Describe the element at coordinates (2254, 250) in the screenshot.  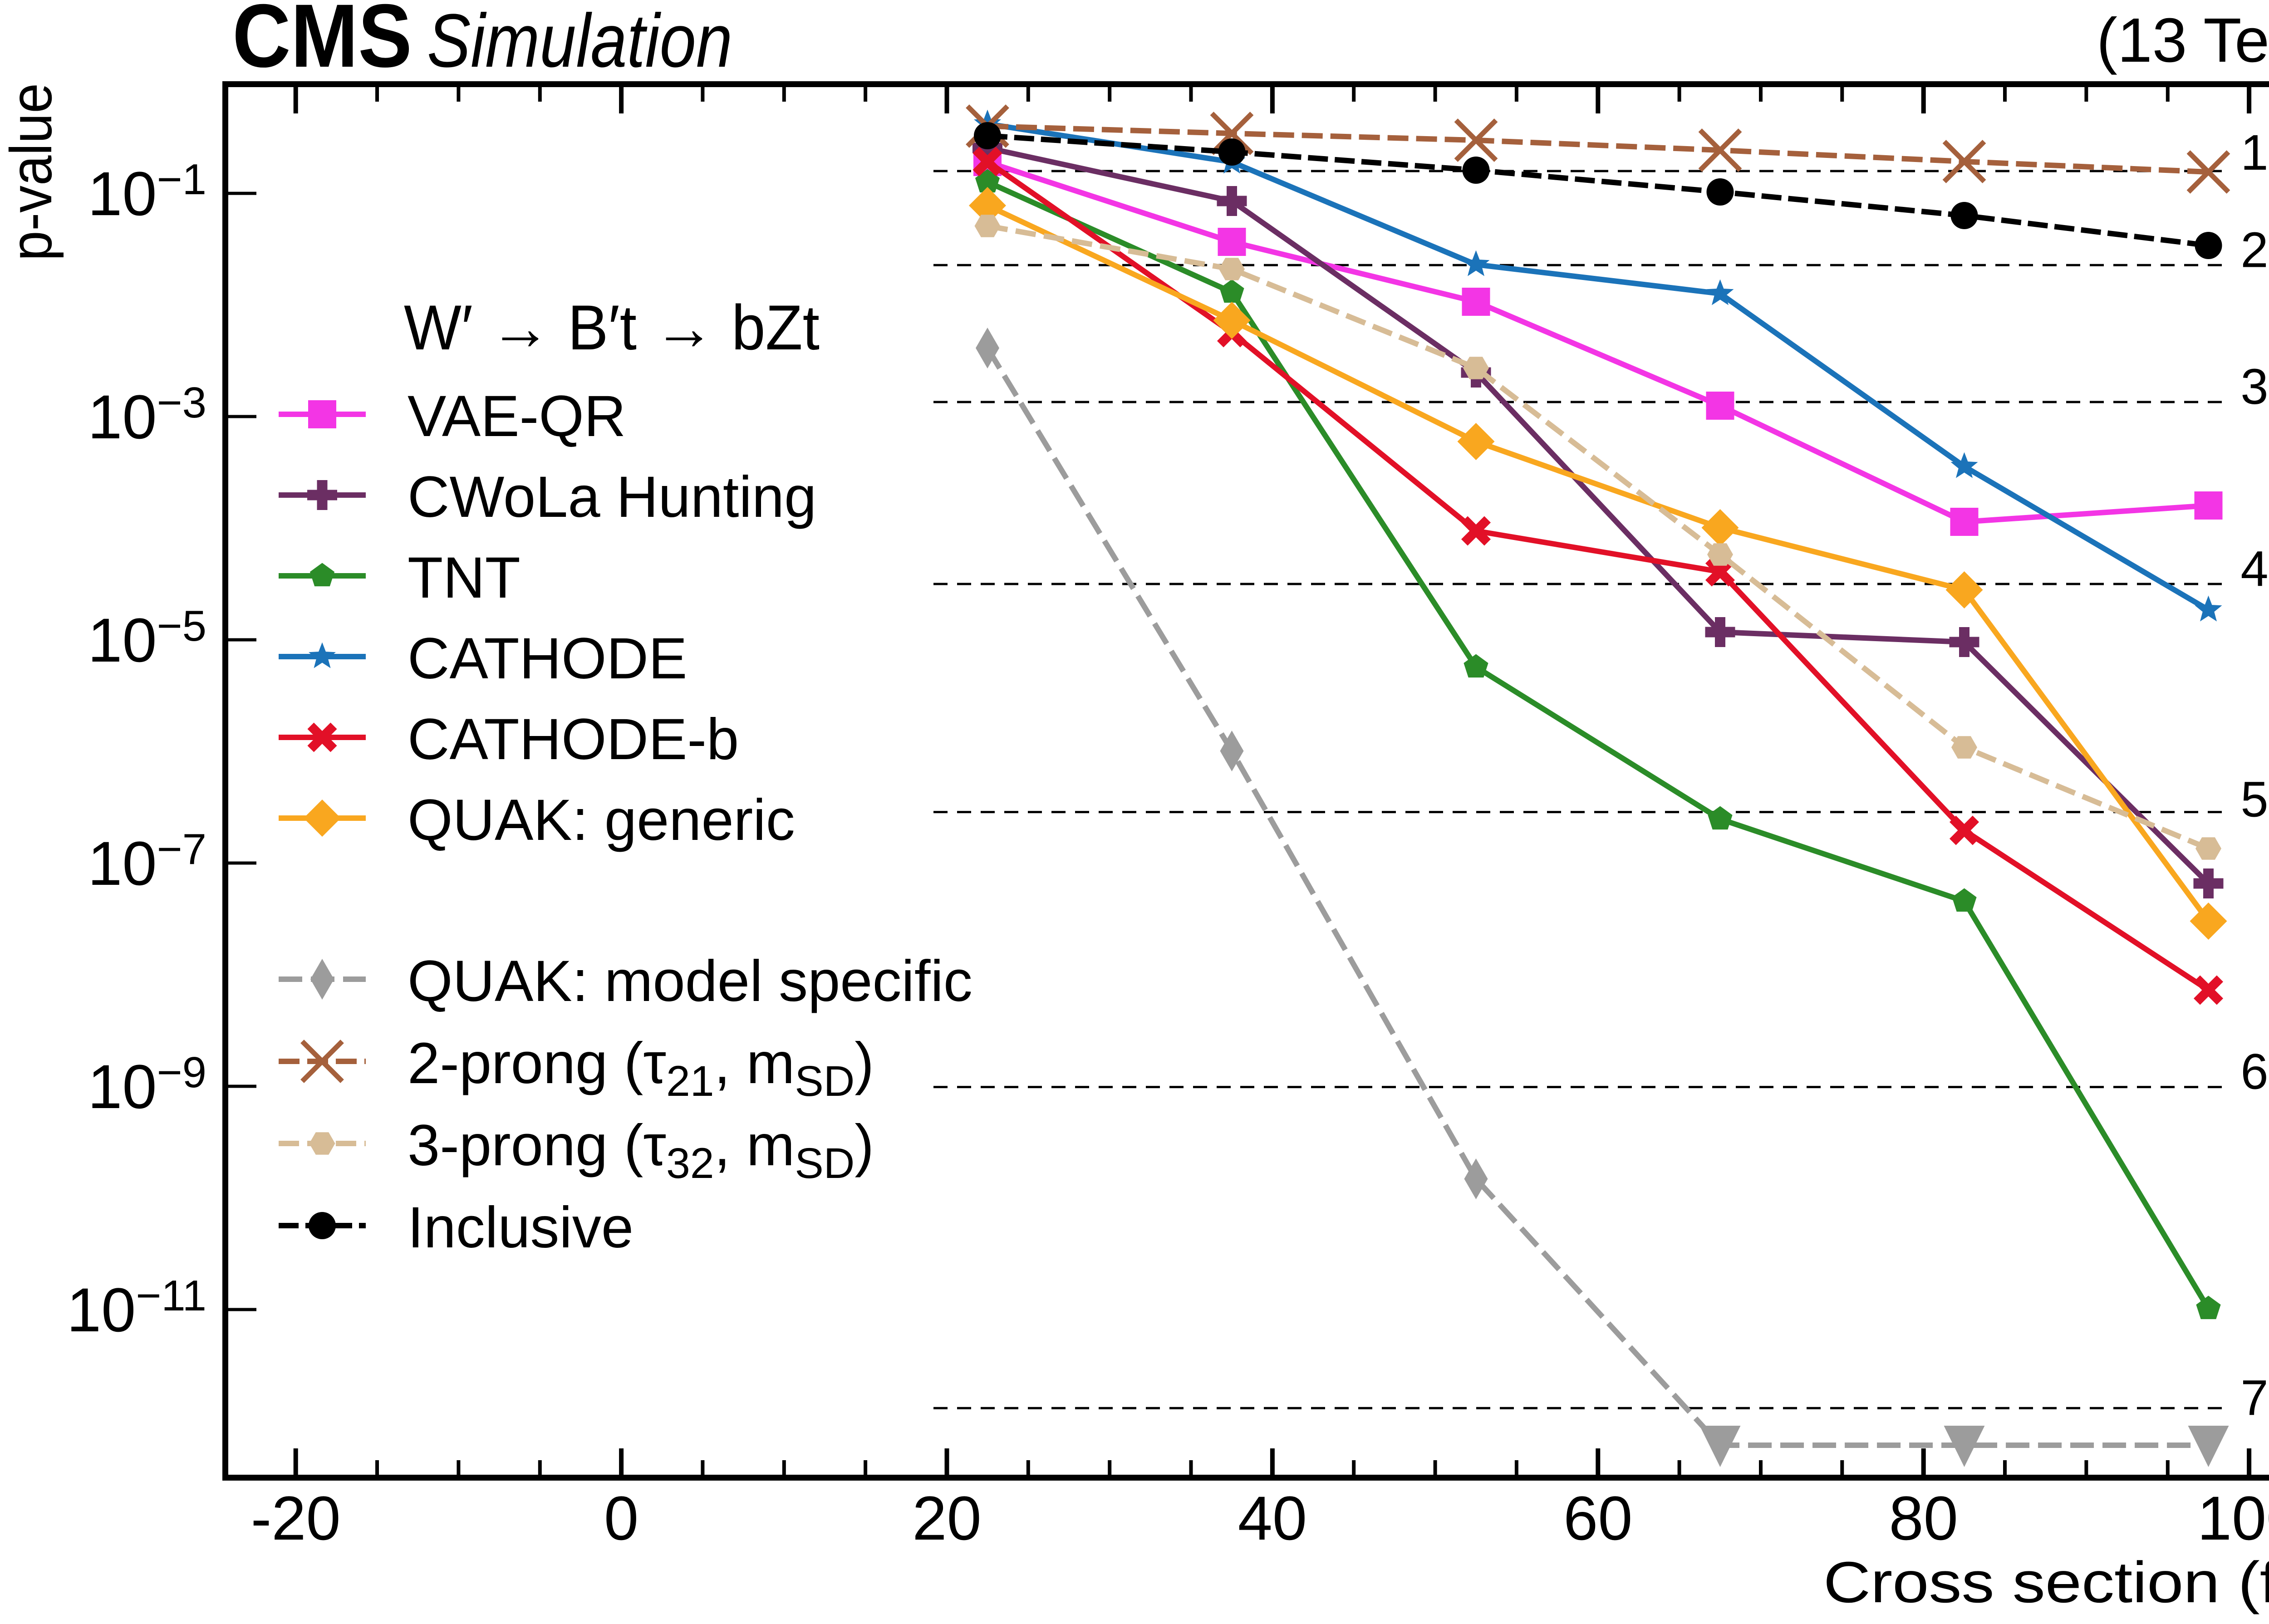
I see `svg-text: 2` at that location.